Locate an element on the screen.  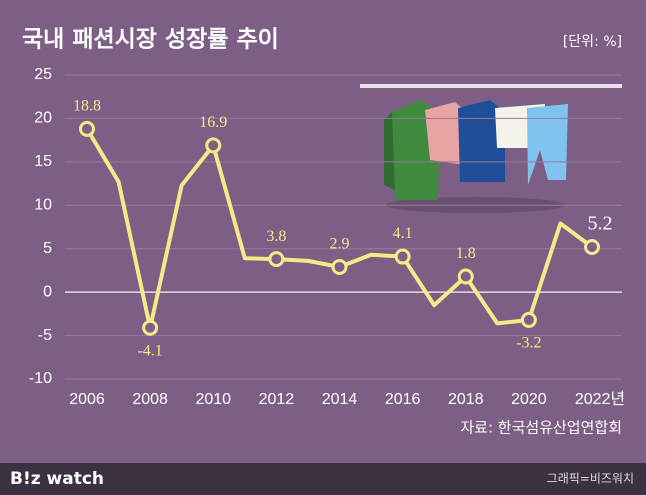
value-label: 16.9 is located at coordinates (213, 122).